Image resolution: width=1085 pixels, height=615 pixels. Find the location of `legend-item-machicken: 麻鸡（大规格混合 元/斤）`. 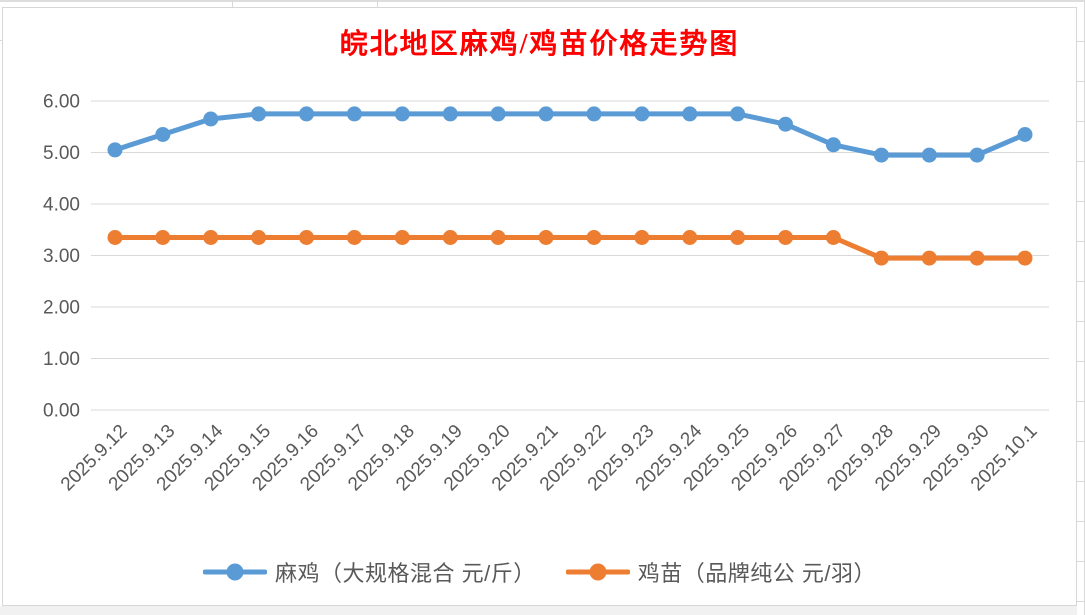

legend-item-machicken: 麻鸡（大规格混合 元/斤） is located at coordinates (369, 572).